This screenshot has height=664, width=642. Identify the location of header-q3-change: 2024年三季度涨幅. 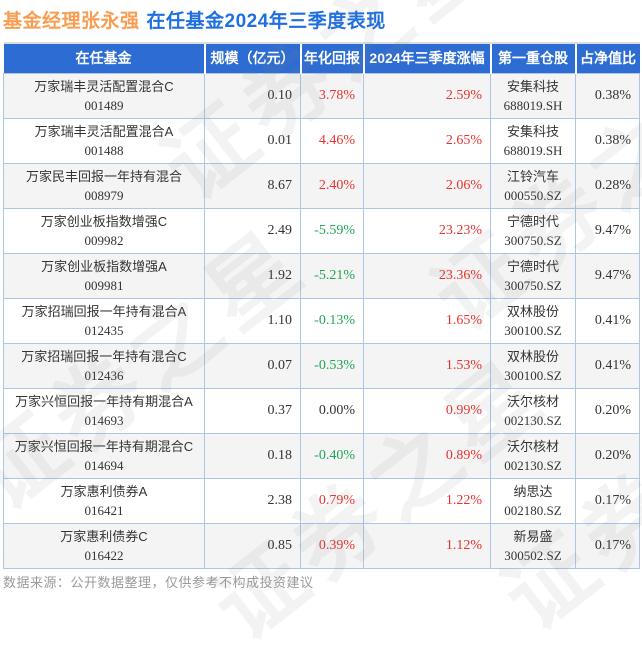
(426, 57).